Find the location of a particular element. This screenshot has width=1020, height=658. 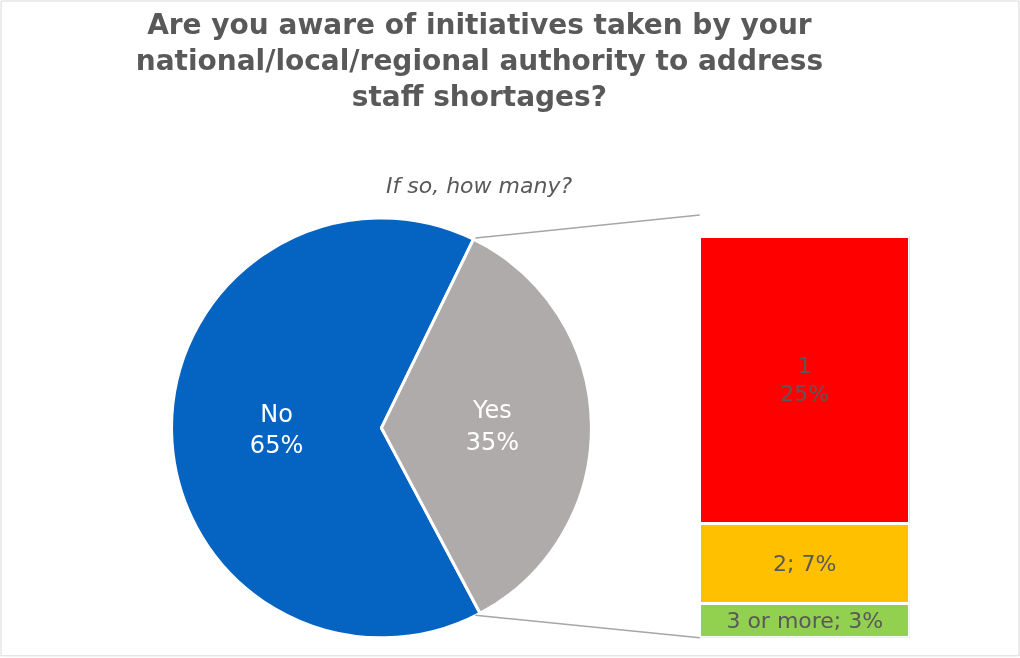

data-label: 35% is located at coordinates (492, 441).